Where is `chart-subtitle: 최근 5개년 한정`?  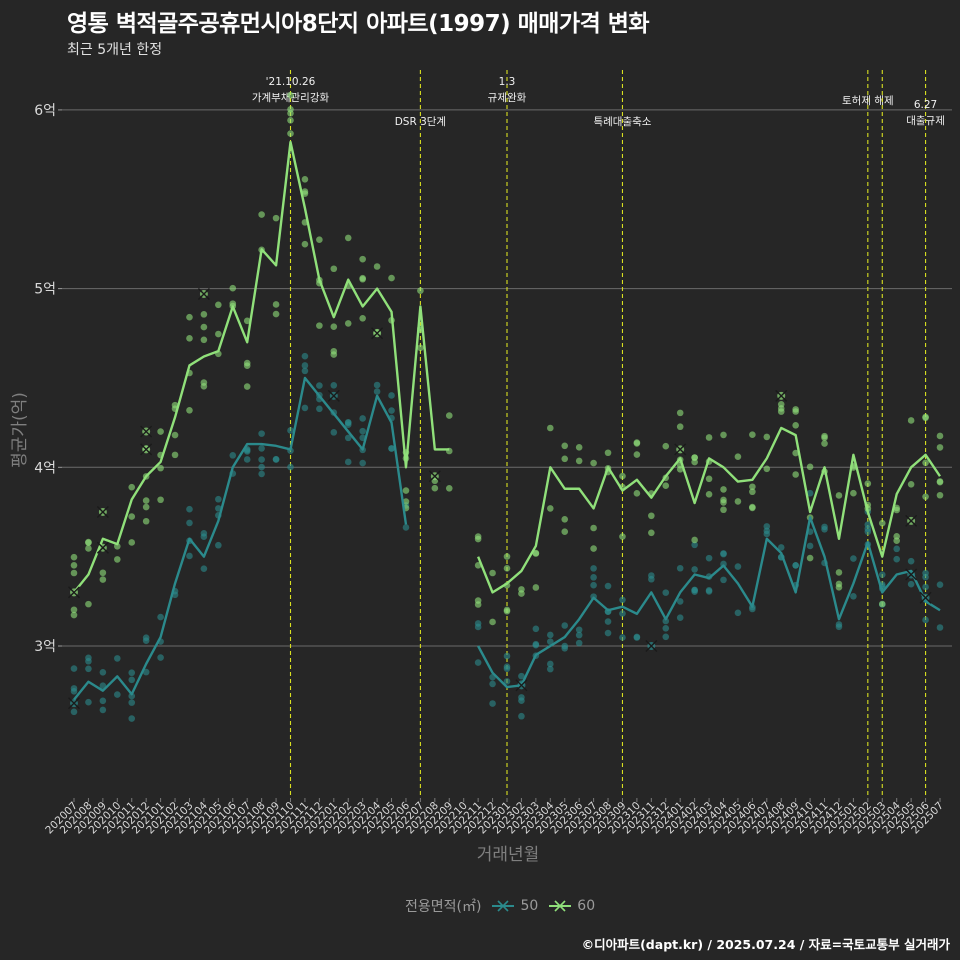 chart-subtitle: 최근 5개년 한정 is located at coordinates (115, 50).